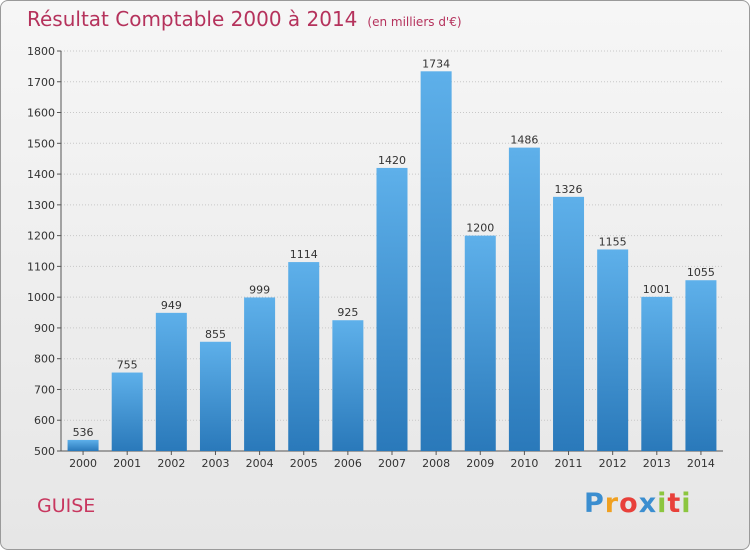 This screenshot has height=550, width=750. I want to click on bar-value-label: 1420, so click(392, 160).